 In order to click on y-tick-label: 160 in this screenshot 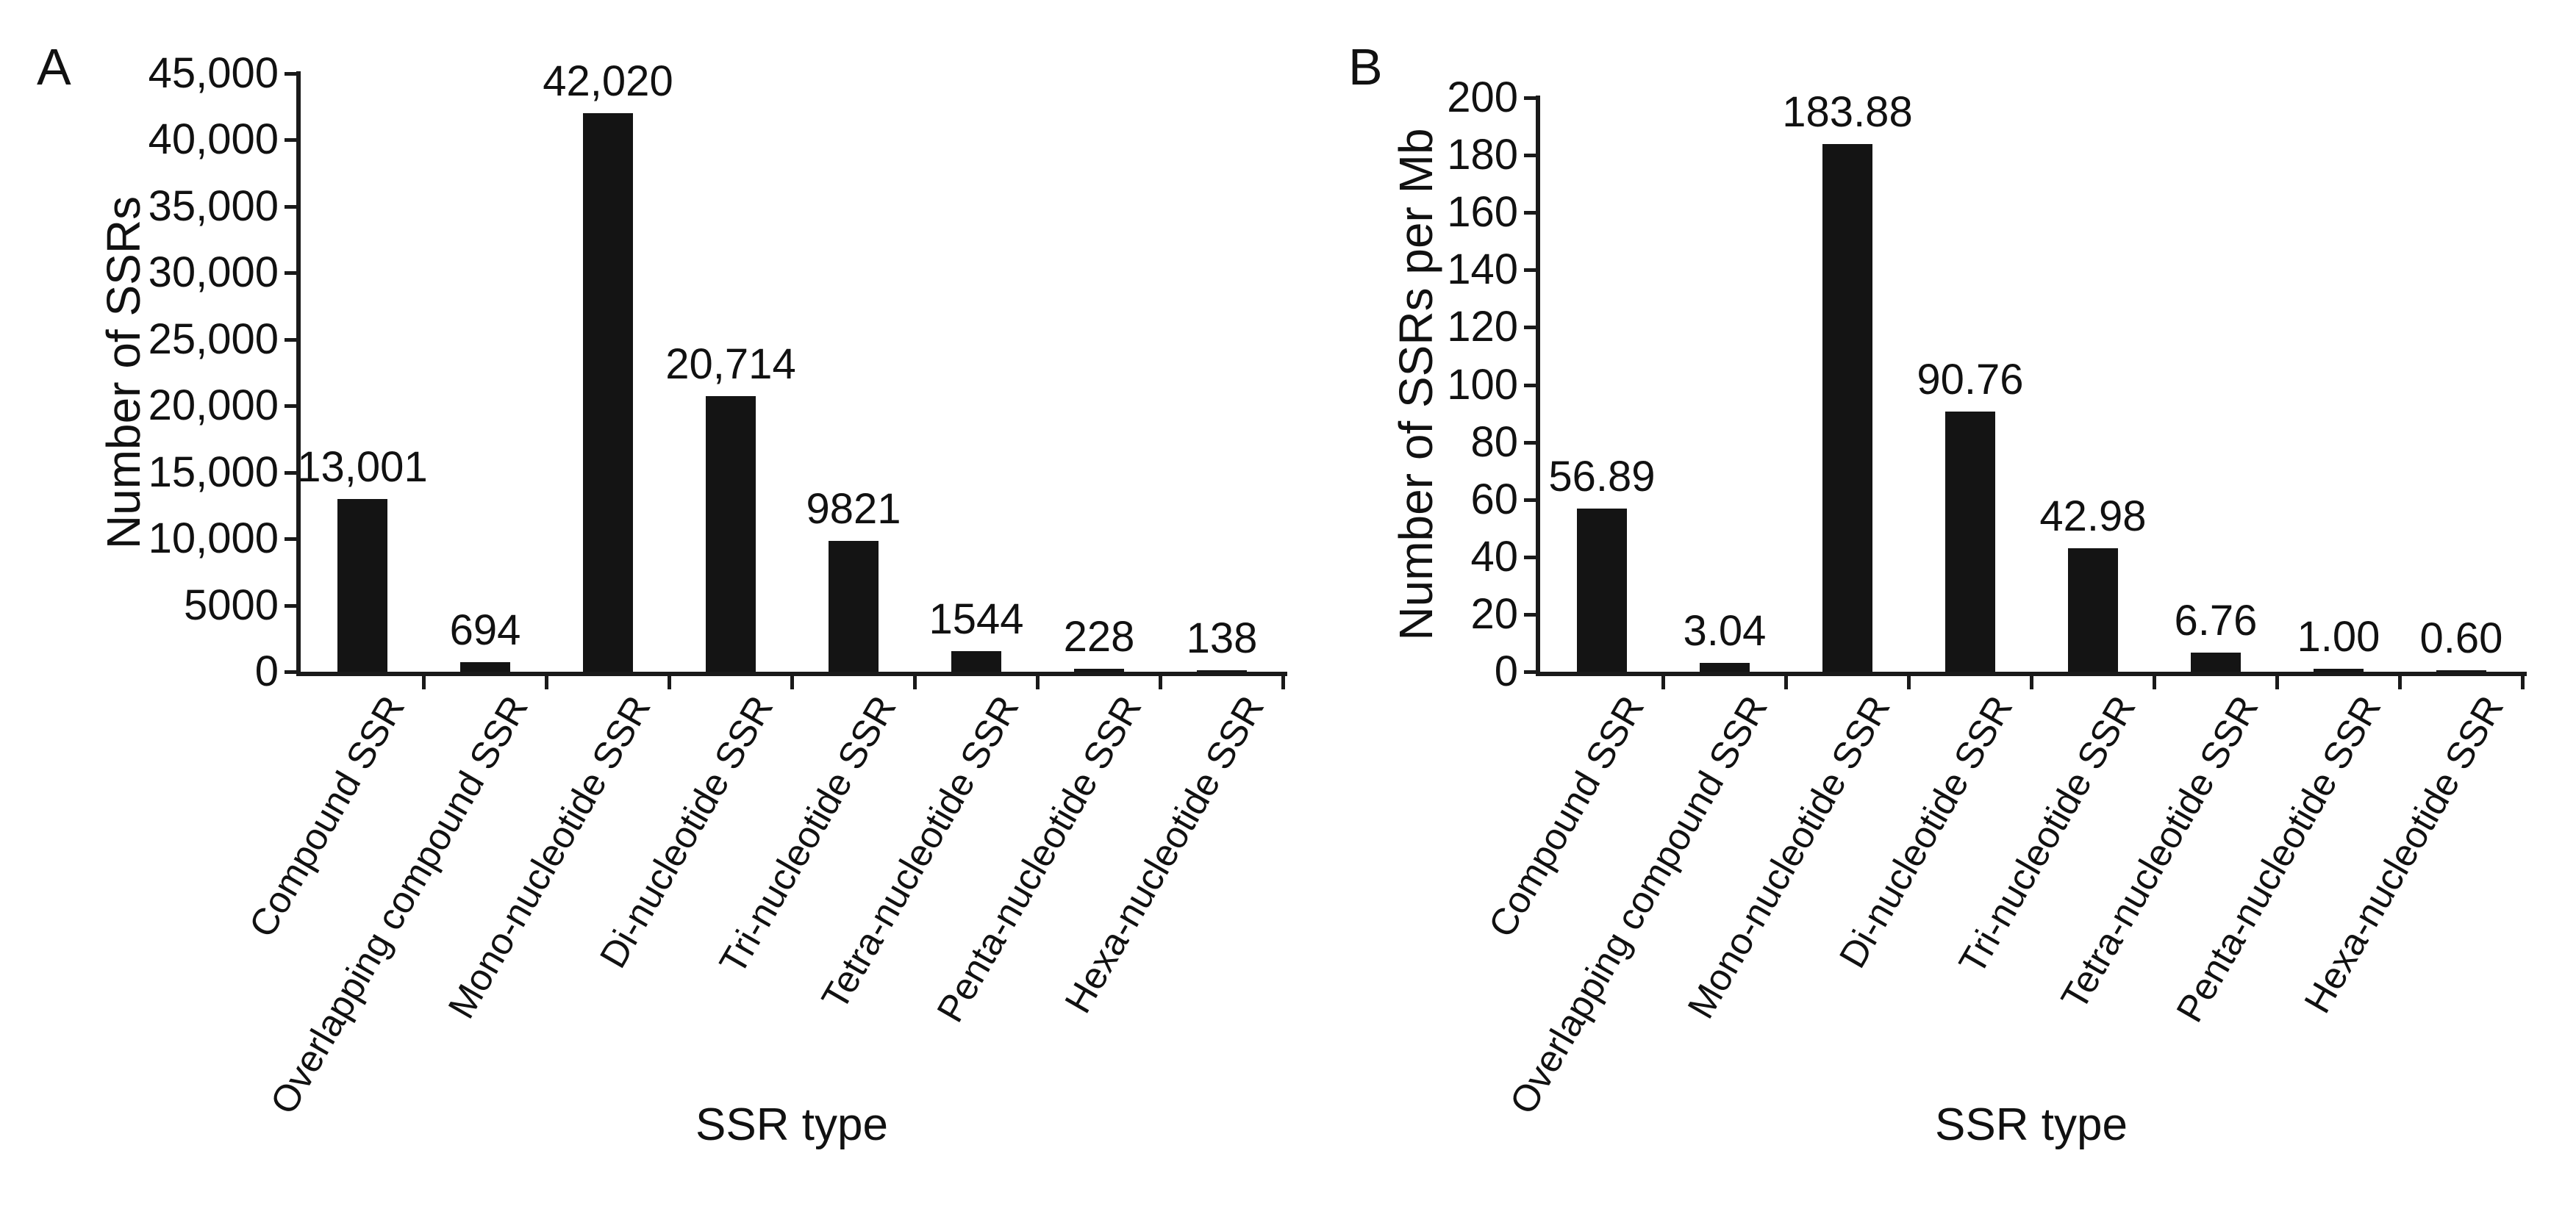, I will do `click(1482, 212)`.